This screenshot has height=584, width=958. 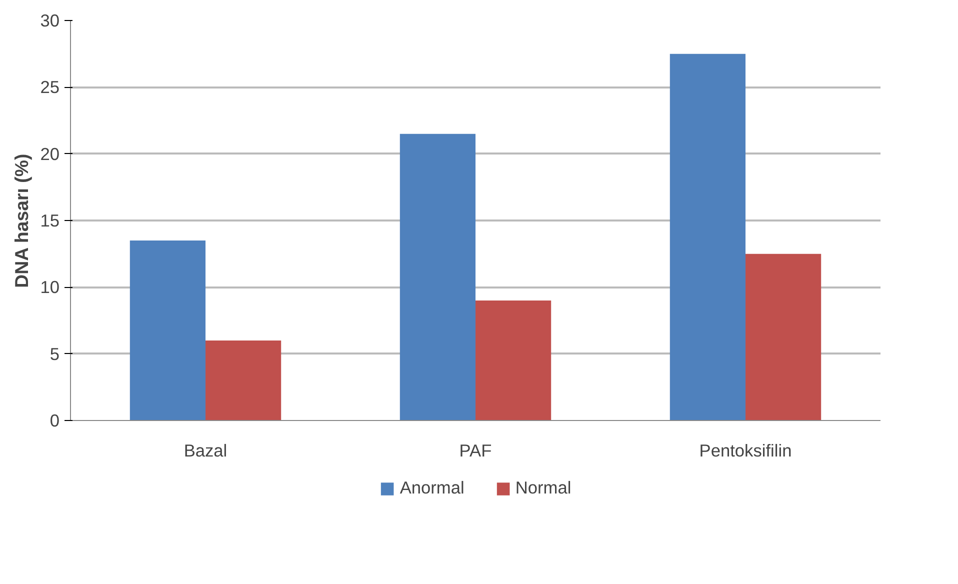 What do you see at coordinates (50, 20) in the screenshot?
I see `y-tick-label: 30` at bounding box center [50, 20].